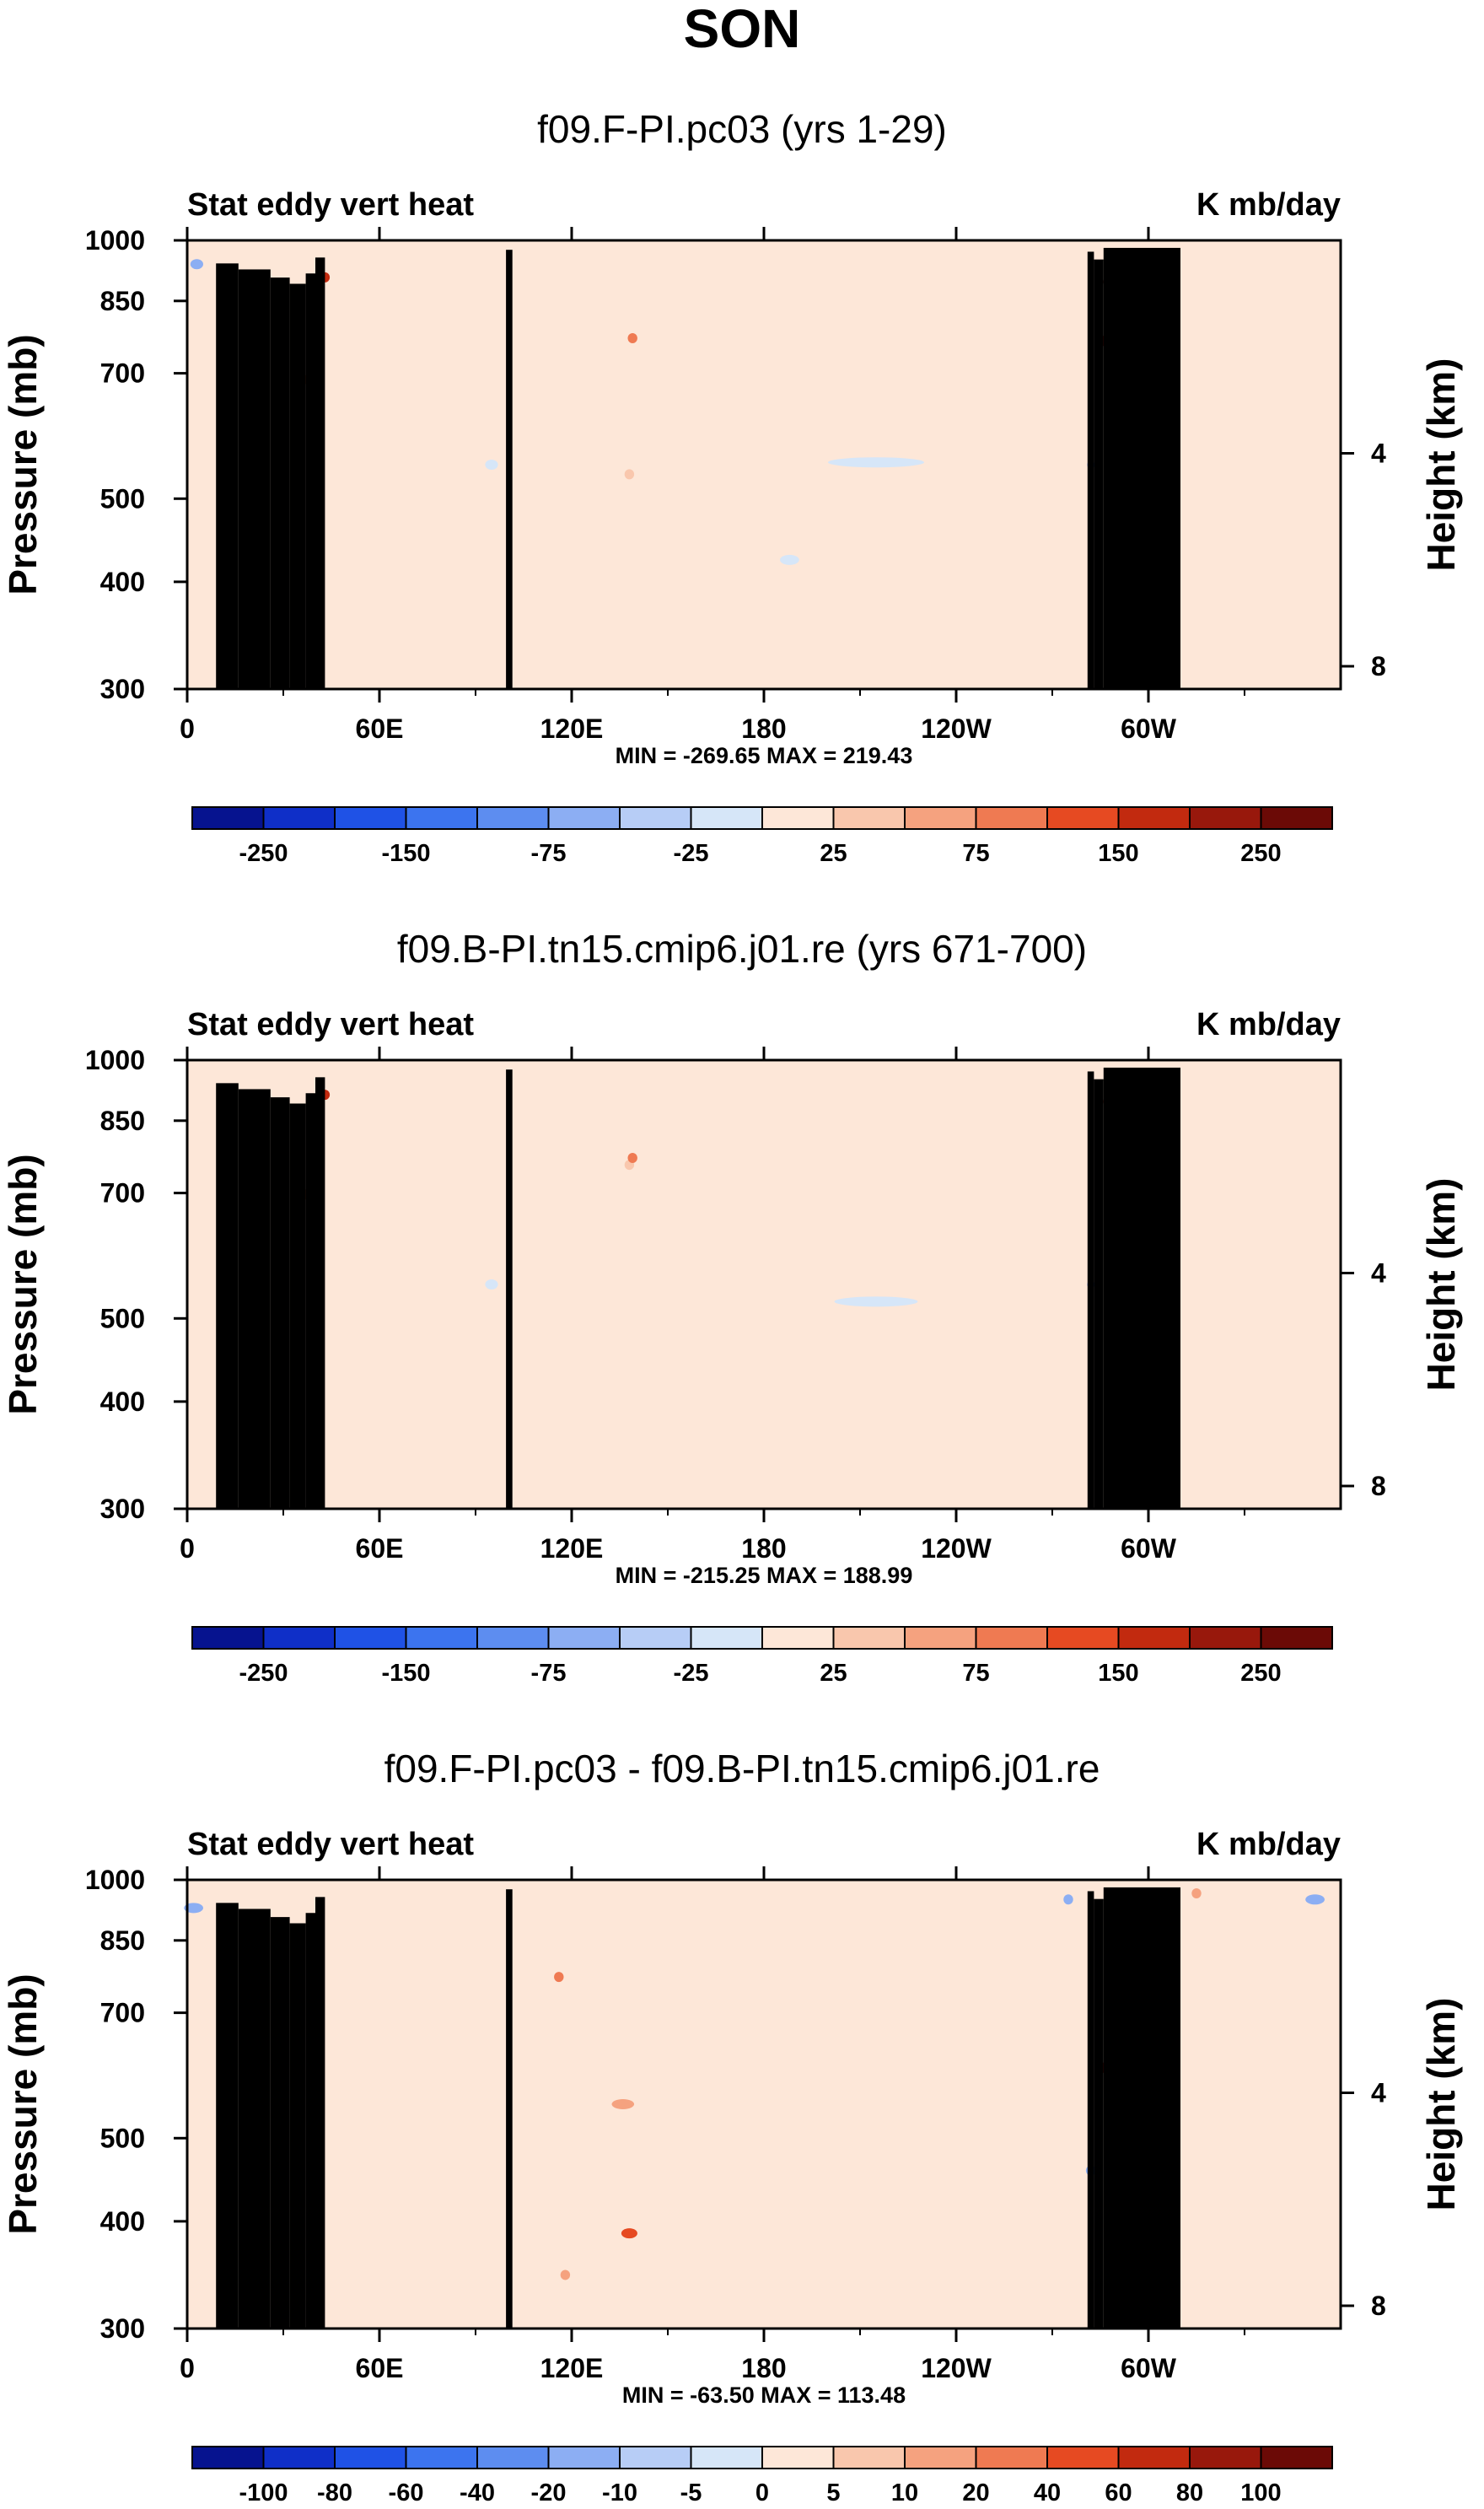 The height and width of the screenshot is (2509, 1484). Describe the element at coordinates (122, 2138) in the screenshot. I see `y-tick-label: 500` at that location.